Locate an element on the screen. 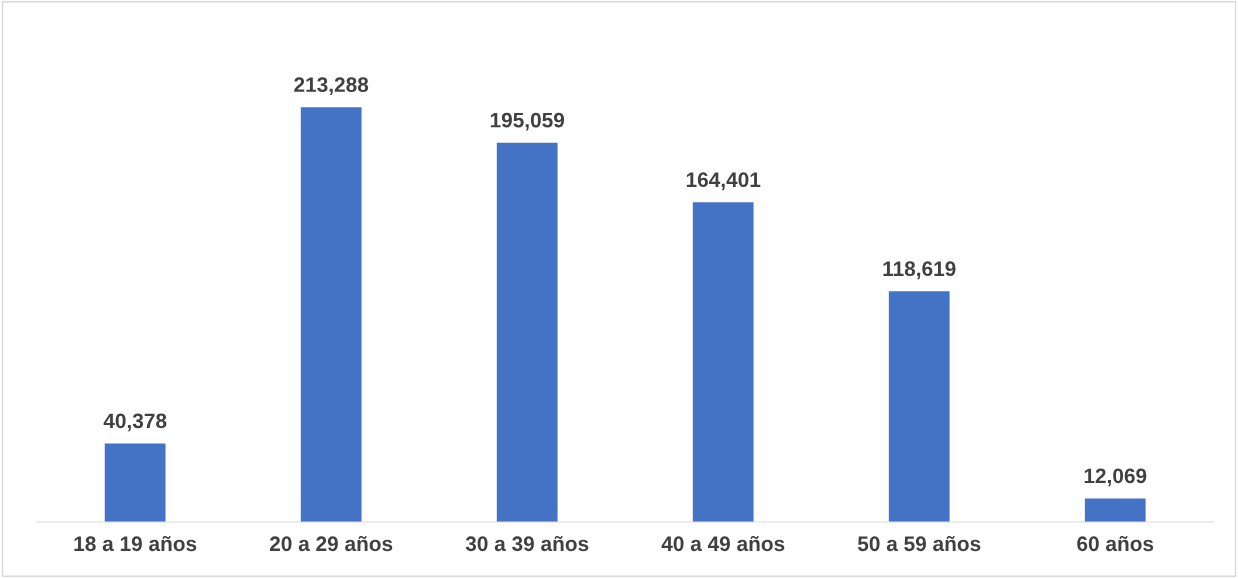 The image size is (1238, 578). data-label: 195,059 is located at coordinates (527, 121).